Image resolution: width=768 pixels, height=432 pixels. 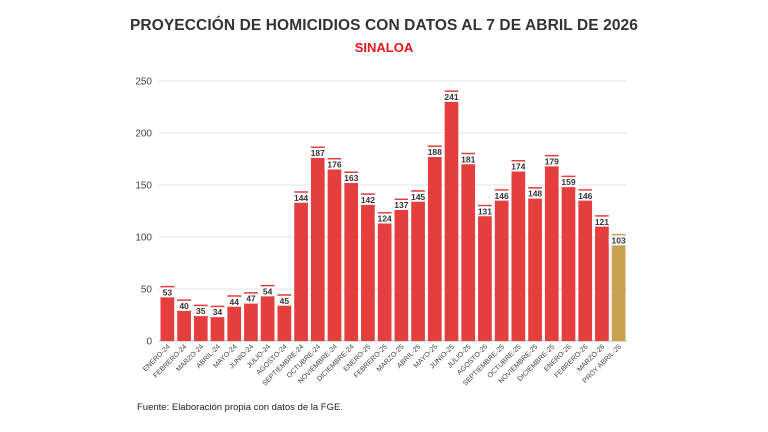 I want to click on y-tick-label: 100, so click(x=143, y=238).